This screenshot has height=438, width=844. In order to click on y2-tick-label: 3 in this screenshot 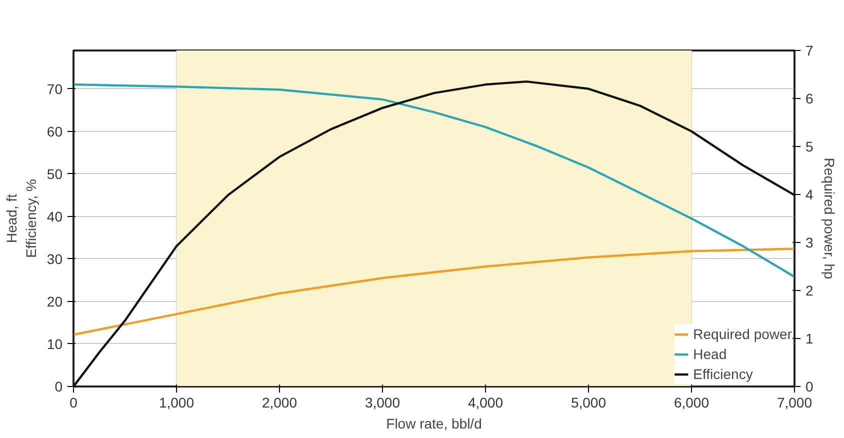, I will do `click(810, 242)`.